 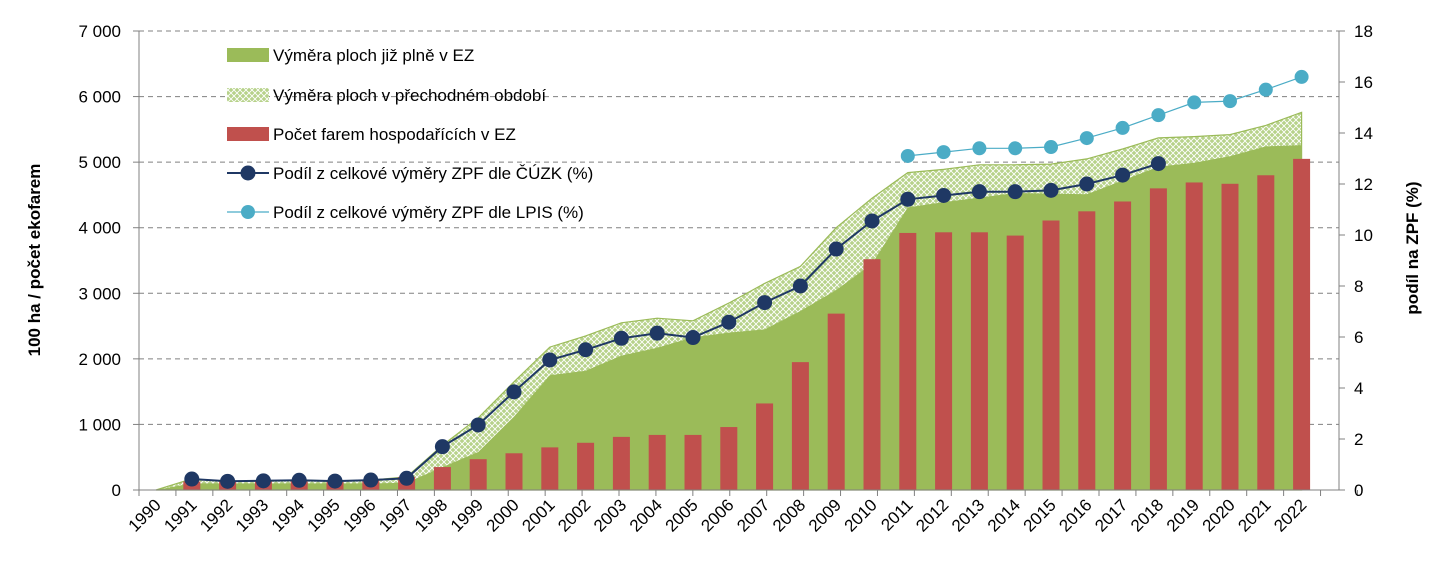 I want to click on legend-label: Podíl z celkové výměry ZPF dle ČÚZK (%), so click(x=433, y=173).